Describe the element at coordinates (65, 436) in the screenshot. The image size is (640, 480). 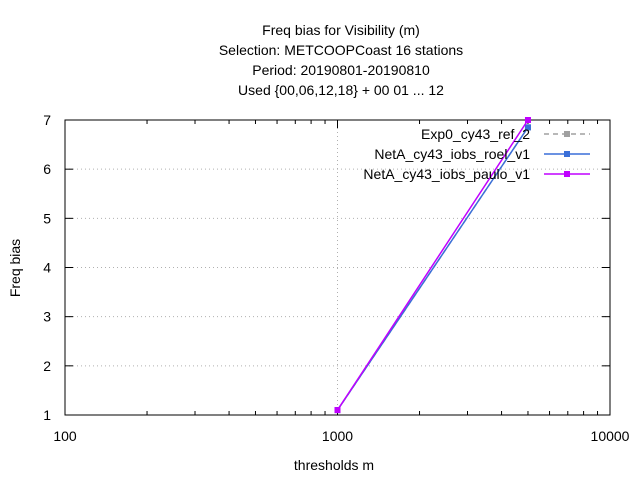
I see `x-tick-label: 100` at that location.